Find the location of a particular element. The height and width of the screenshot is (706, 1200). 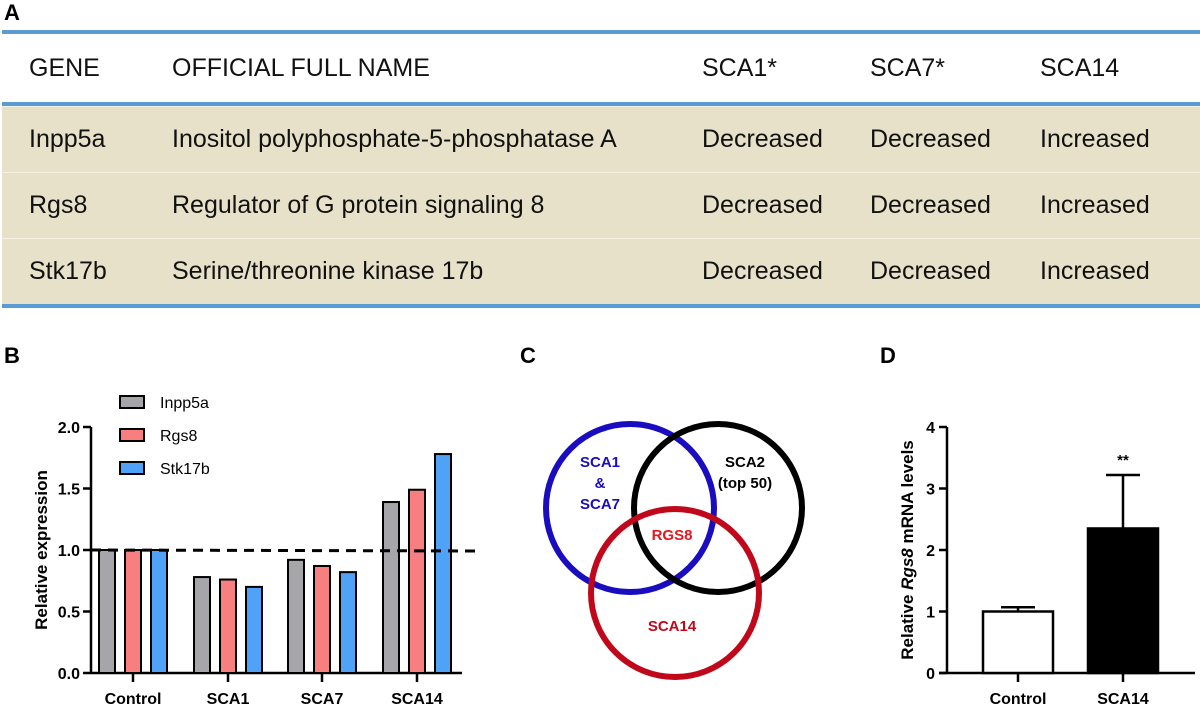

y-axis-title-part: Relative is located at coordinates (907, 625).